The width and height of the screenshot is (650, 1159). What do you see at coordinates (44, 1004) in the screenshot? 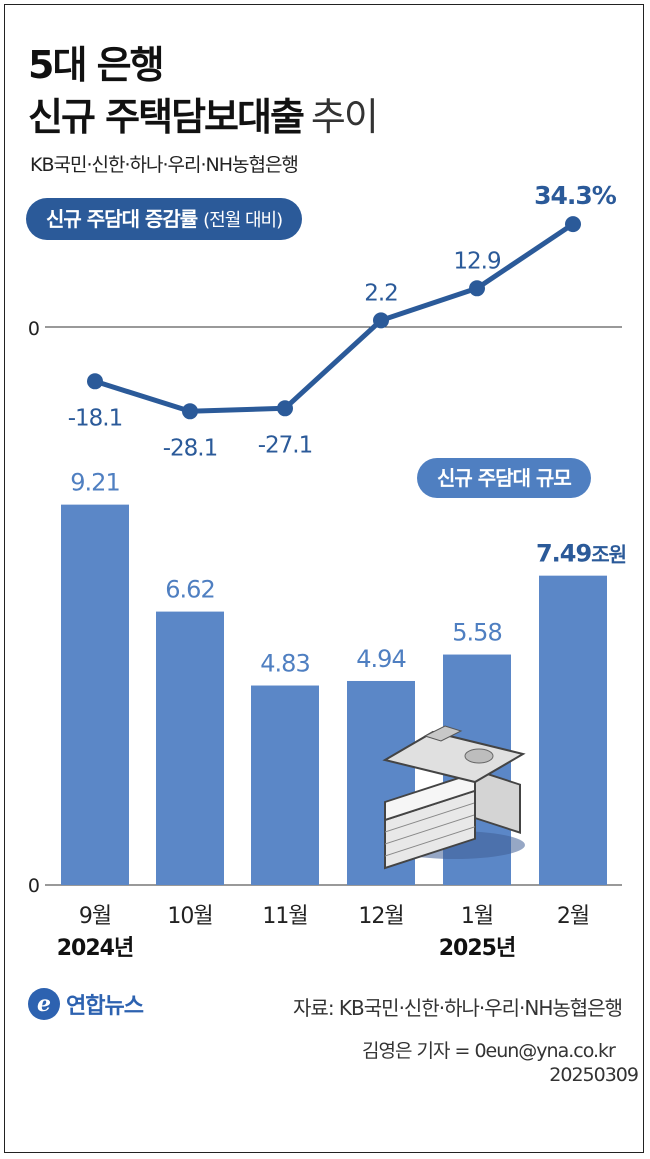
I see `yonhap-logo-icon: e` at bounding box center [44, 1004].